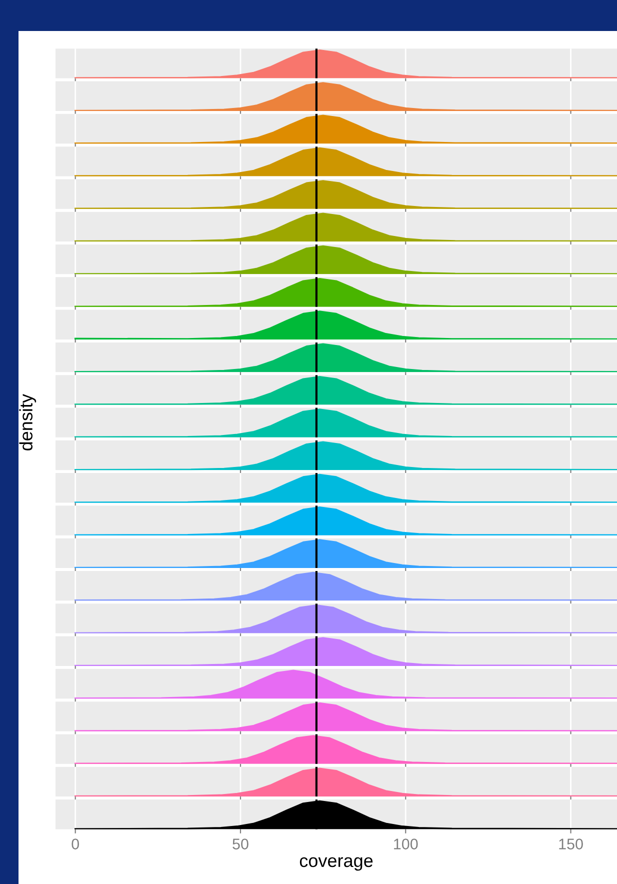  I want to click on x-axis-title: coverage, so click(336, 864).